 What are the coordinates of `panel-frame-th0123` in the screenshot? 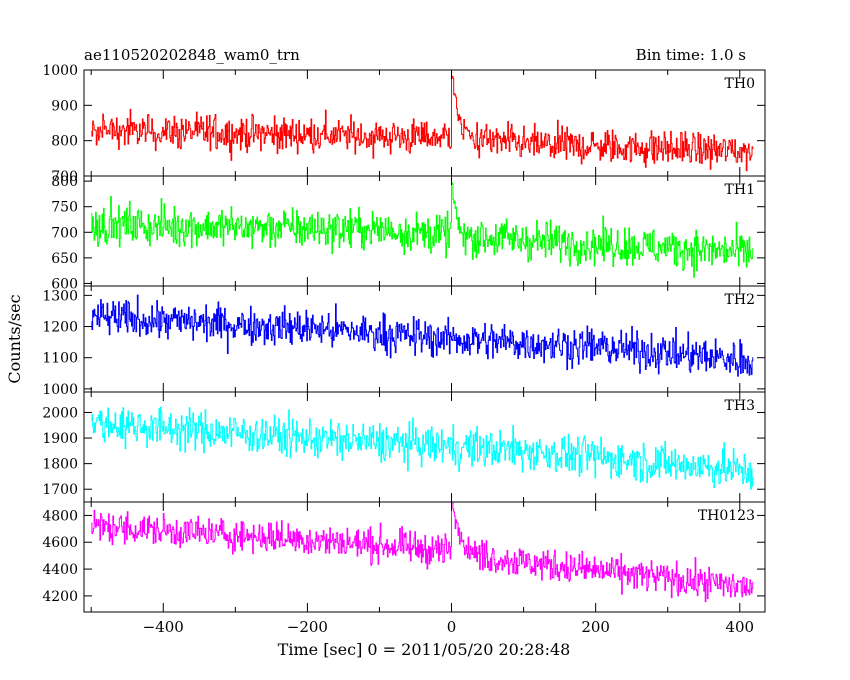 It's located at (424, 557).